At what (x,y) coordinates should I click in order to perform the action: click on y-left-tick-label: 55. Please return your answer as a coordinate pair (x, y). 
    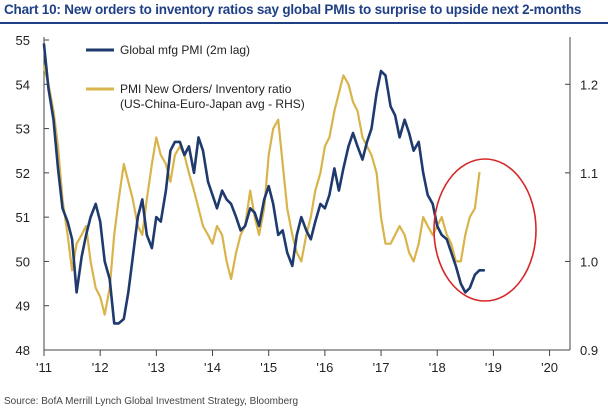
    Looking at the image, I should click on (23, 40).